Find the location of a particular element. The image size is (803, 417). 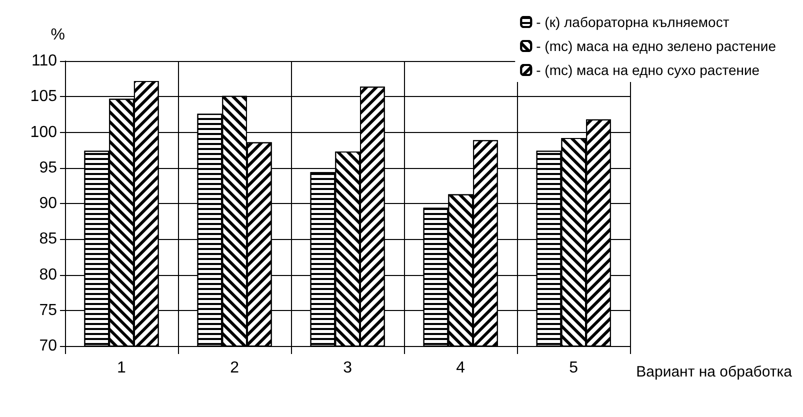

y-tick-label: 100 is located at coordinates (44, 132).